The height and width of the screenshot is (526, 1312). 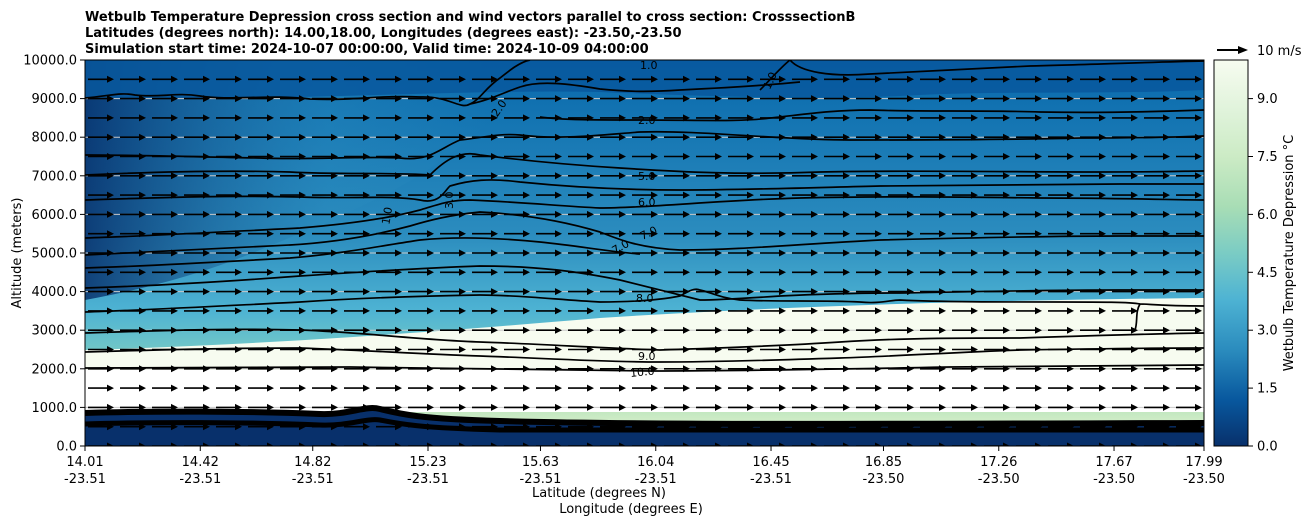 What do you see at coordinates (647, 202) in the screenshot?
I see `contour-label: 6.0` at bounding box center [647, 202].